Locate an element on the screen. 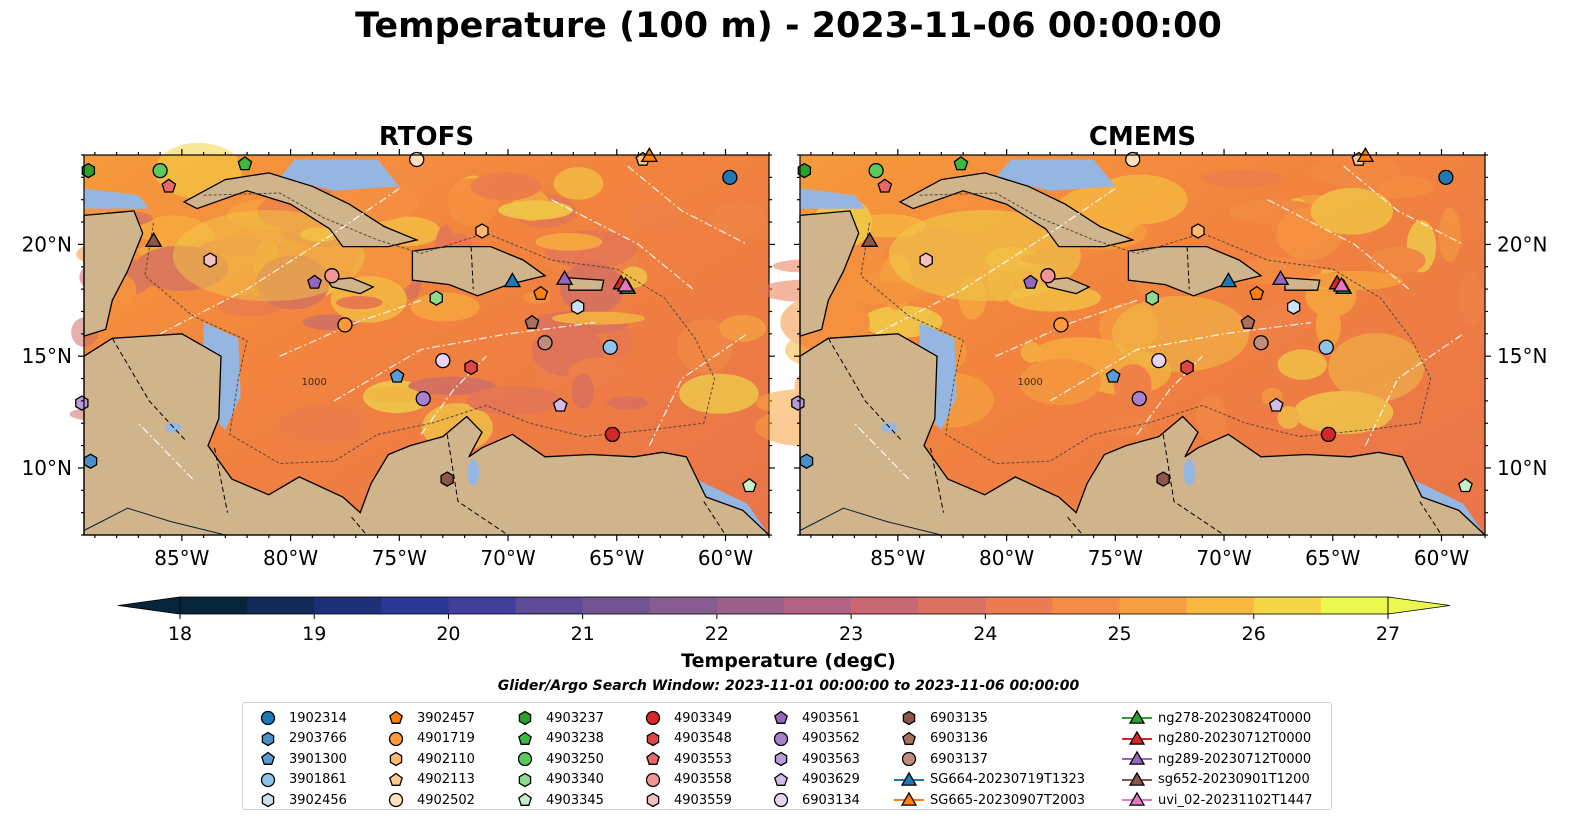 This screenshot has height=827, width=1577. legend-label: 4902502 is located at coordinates (446, 800).